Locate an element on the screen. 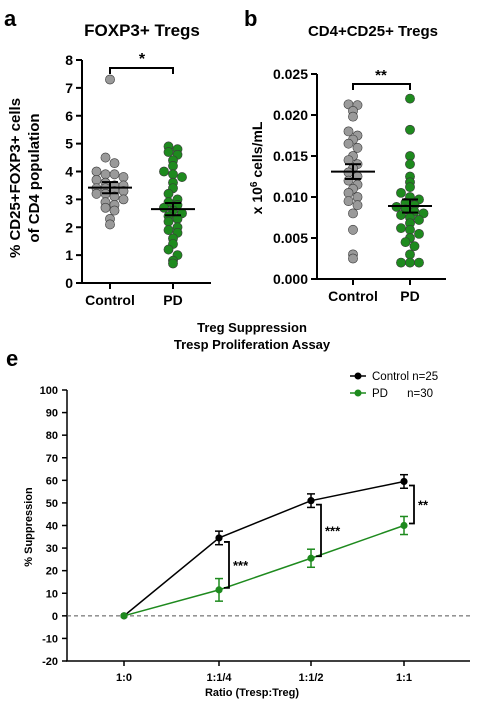  panel-b-ytick-label: 0.010 is located at coordinates (290, 197).